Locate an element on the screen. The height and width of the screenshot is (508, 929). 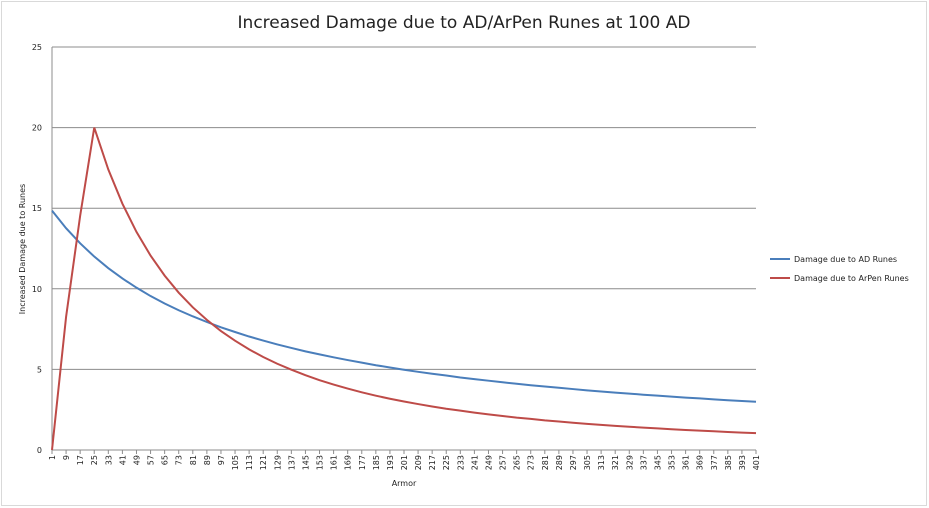
x-axis-label: Armor is located at coordinates (404, 483).